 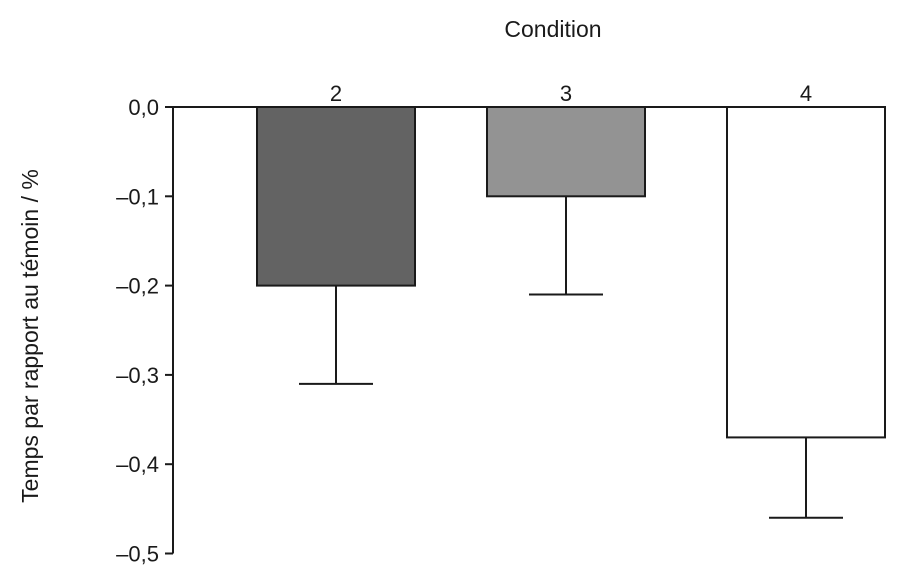 I want to click on y-tick-label: –0,3, so click(x=137, y=375).